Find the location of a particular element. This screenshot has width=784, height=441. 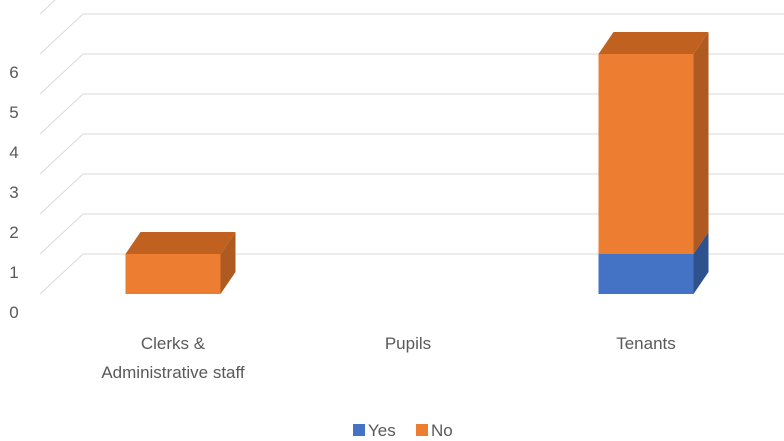

y-tick-label: 6 is located at coordinates (13, 72).